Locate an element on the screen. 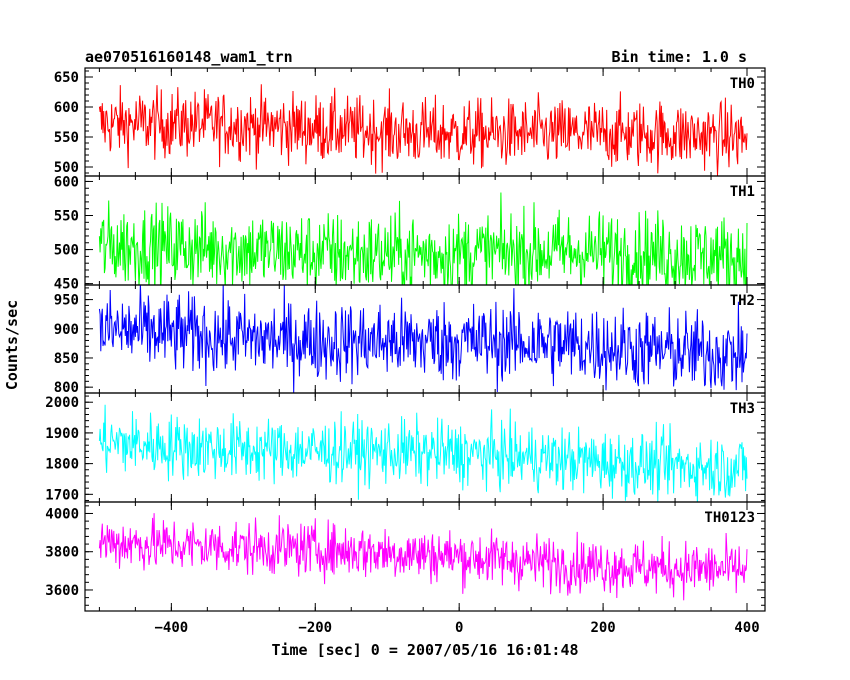  y-tick-label: 850 is located at coordinates (66, 359).